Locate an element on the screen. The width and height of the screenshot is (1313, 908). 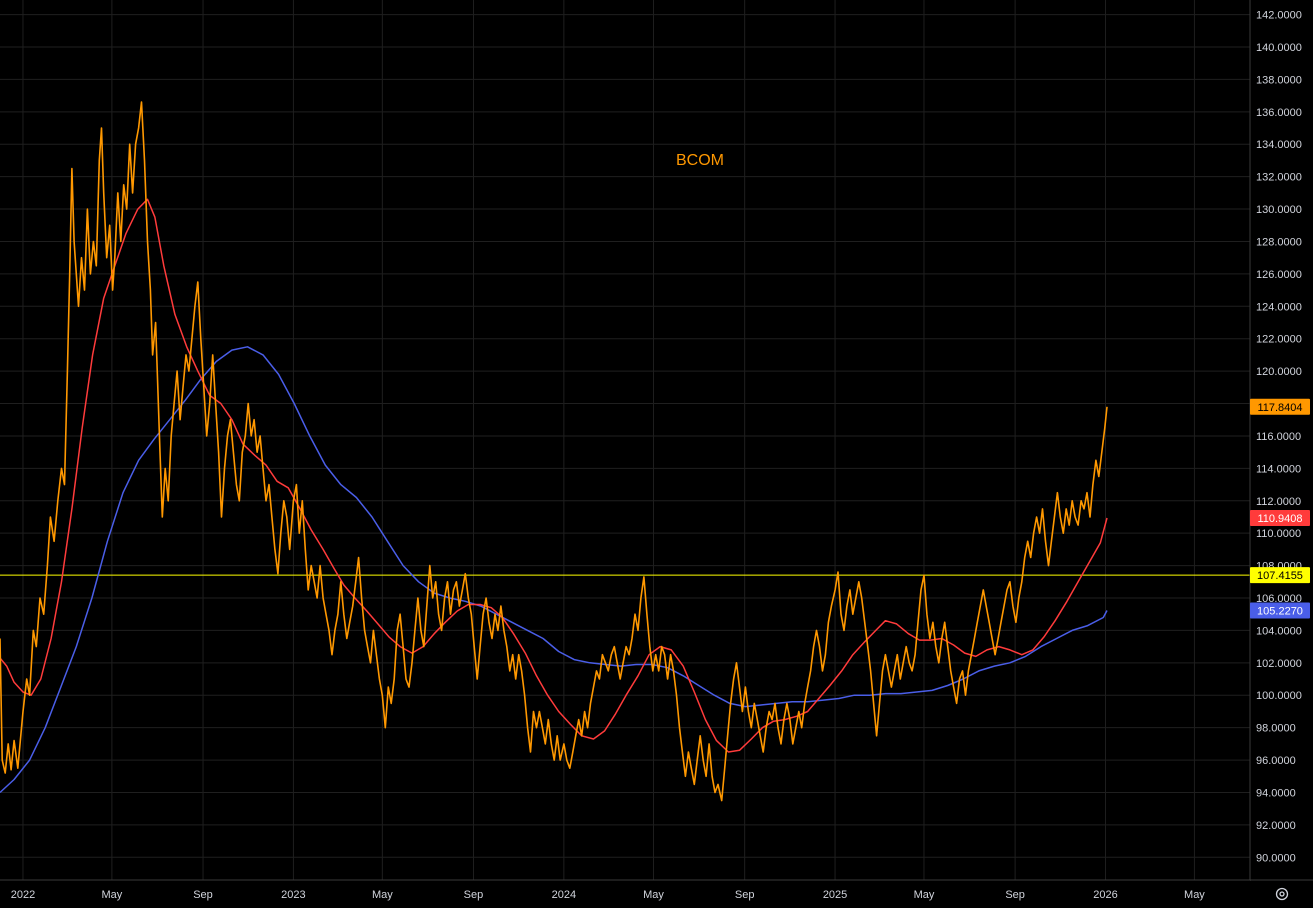
gear-icon-outer is located at coordinates (1282, 894).